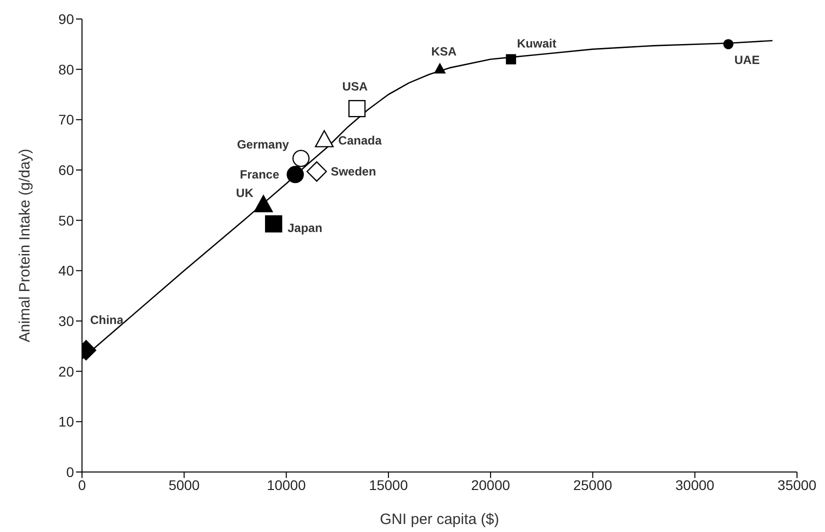  What do you see at coordinates (260, 175) in the screenshot?
I see `series-label: France` at bounding box center [260, 175].